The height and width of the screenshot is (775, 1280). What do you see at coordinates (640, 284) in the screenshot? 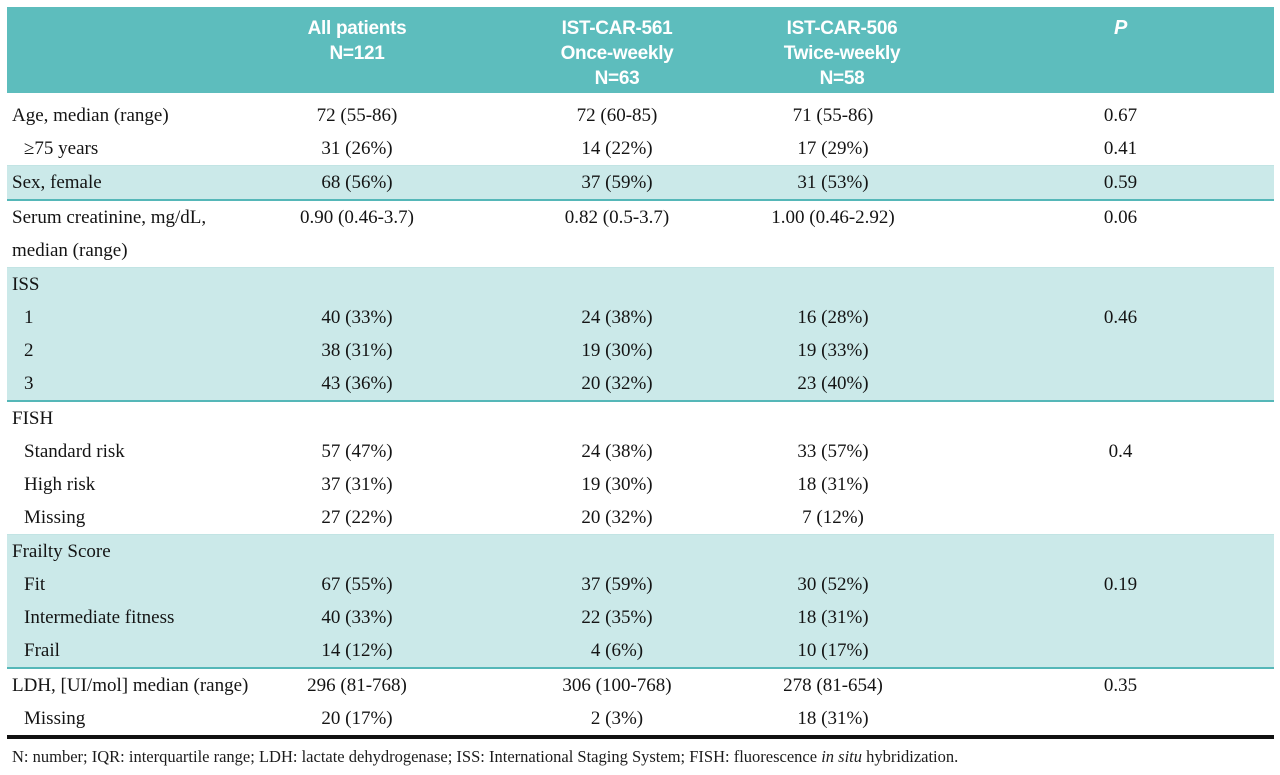
I see `table-row: ISS` at bounding box center [640, 284].